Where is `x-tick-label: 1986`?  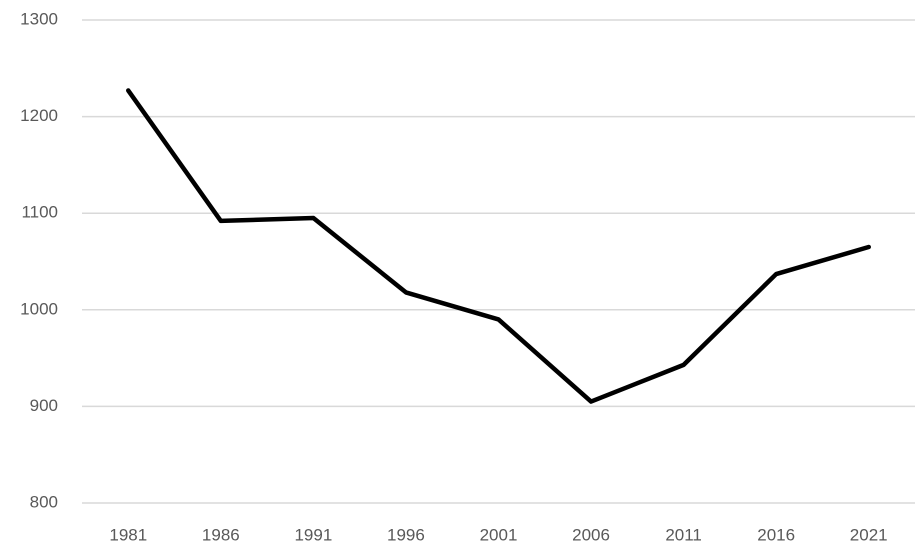
x-tick-label: 1986 is located at coordinates (221, 534).